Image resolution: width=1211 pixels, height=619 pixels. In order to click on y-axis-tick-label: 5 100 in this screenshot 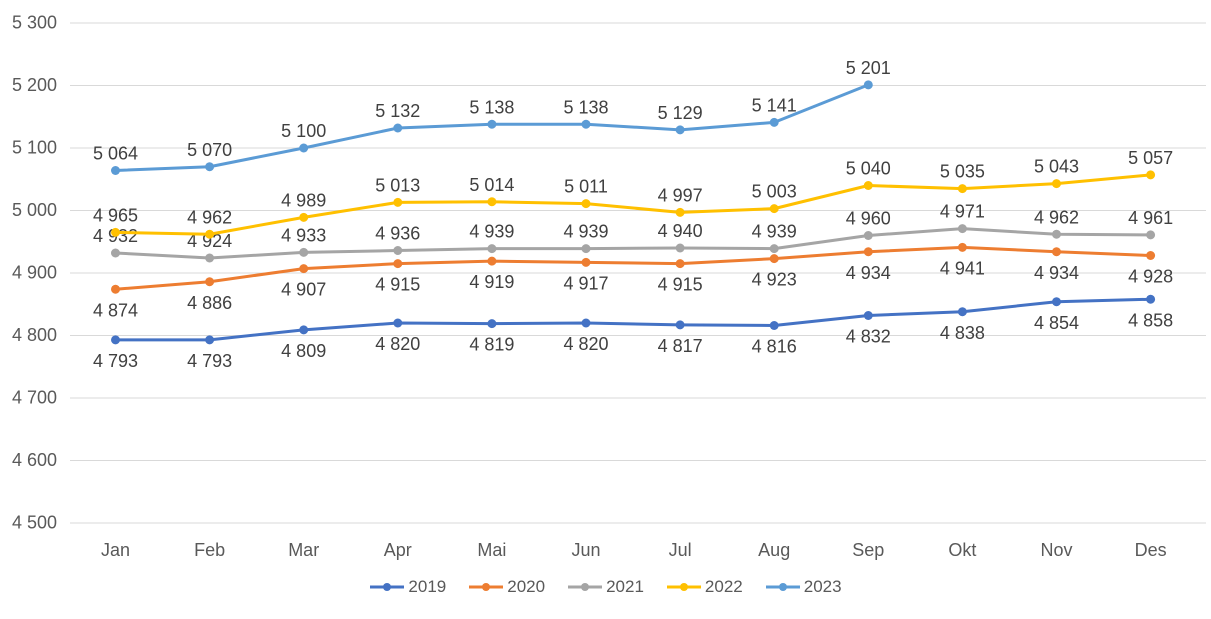, I will do `click(34, 148)`.